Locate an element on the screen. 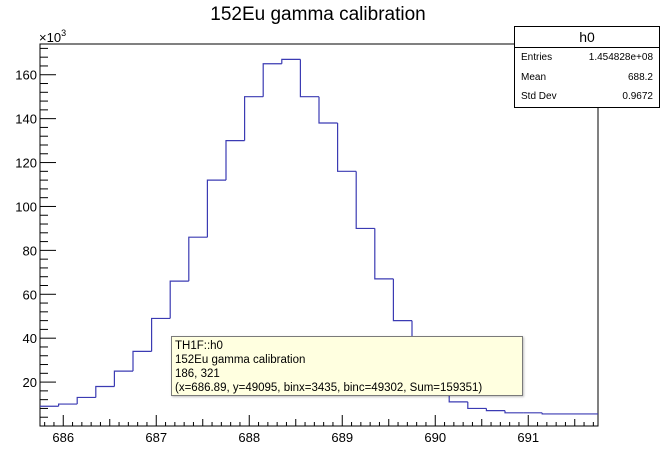  y-tick-label: 100 is located at coordinates (26, 206).